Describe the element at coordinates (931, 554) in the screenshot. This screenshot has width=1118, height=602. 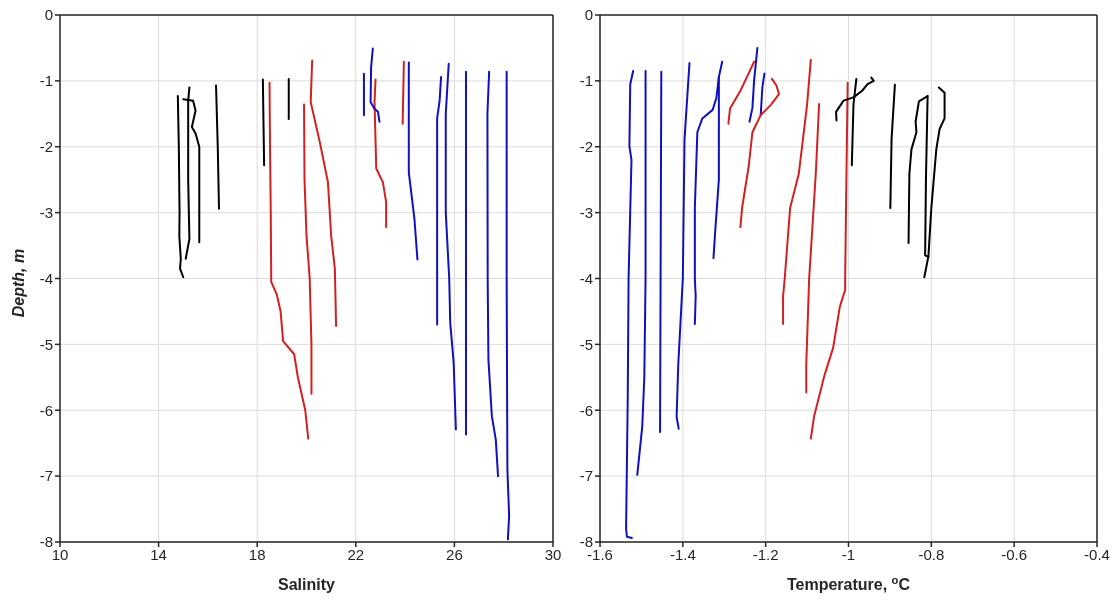
I see `x-tick-label: -0.8` at that location.